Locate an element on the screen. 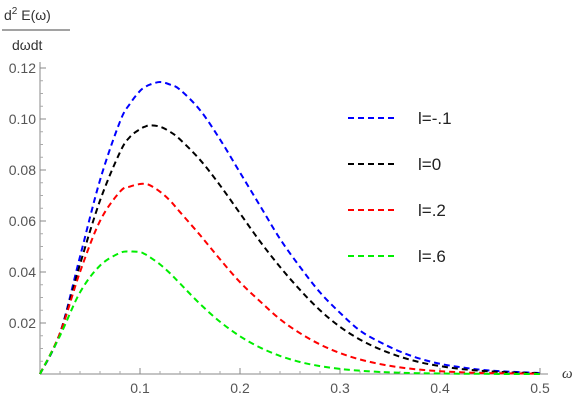 The width and height of the screenshot is (580, 401). x-tick-label: 0.3 is located at coordinates (340, 388).